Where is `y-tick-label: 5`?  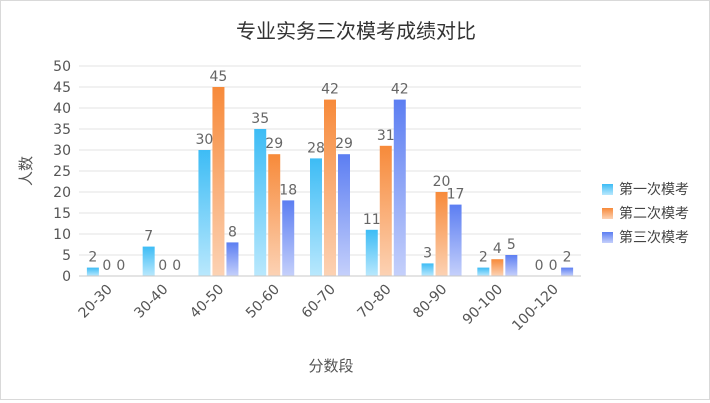 y-tick-label: 5 is located at coordinates (66, 256).